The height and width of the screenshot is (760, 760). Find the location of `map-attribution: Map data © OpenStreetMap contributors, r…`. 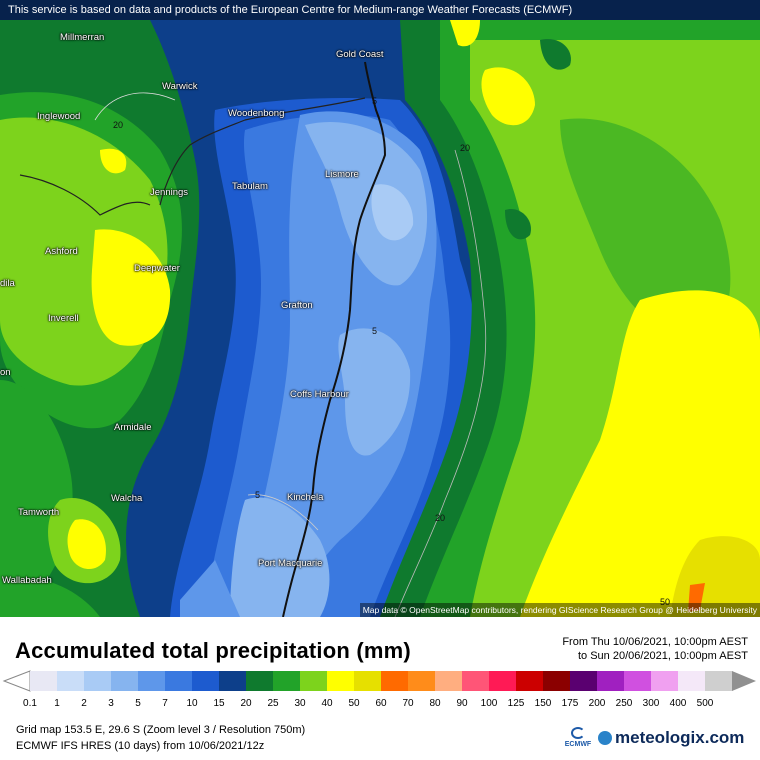

map-attribution: Map data © OpenStreetMap contributors, r… is located at coordinates (559, 610).